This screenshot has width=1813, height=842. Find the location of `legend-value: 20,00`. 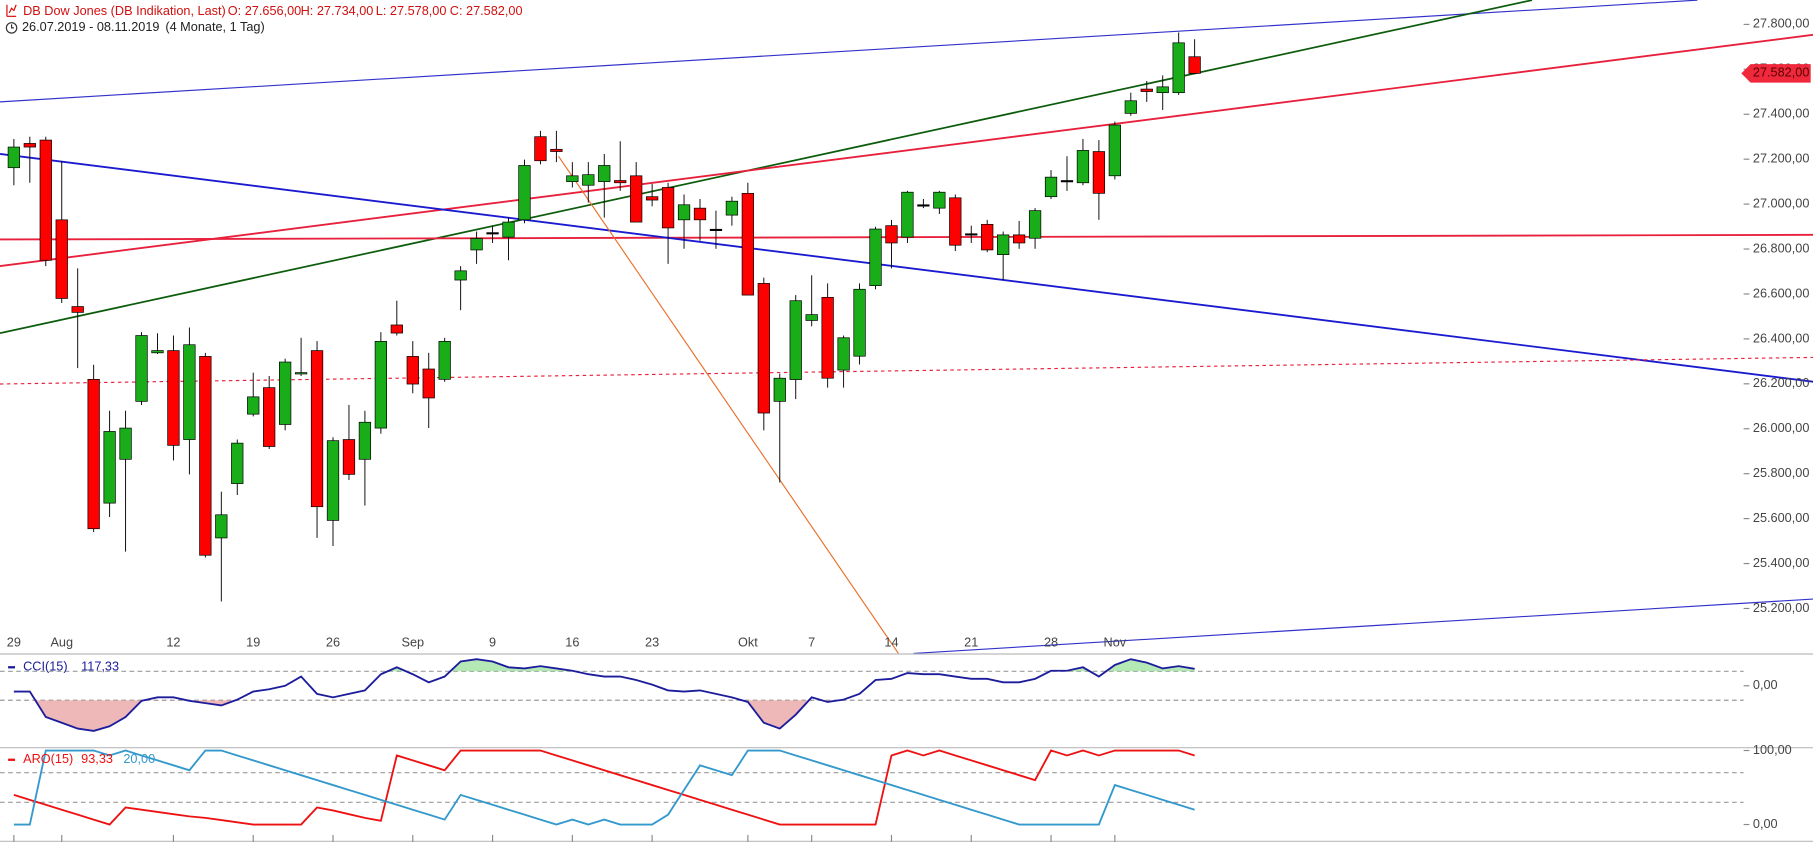

legend-value: 20,00 is located at coordinates (139, 758).